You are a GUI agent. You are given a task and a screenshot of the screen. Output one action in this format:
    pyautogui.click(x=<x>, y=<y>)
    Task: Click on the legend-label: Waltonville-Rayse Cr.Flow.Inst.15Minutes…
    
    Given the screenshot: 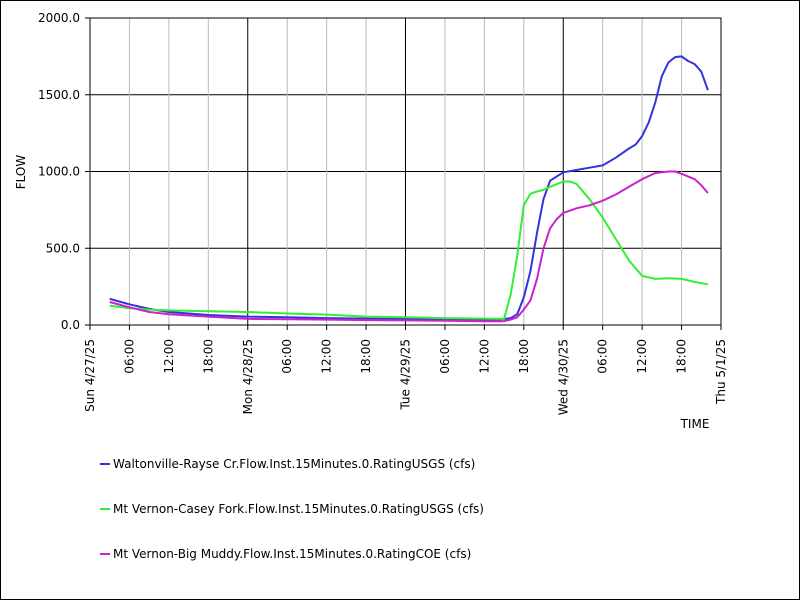 What is the action you would take?
    pyautogui.click(x=294, y=464)
    